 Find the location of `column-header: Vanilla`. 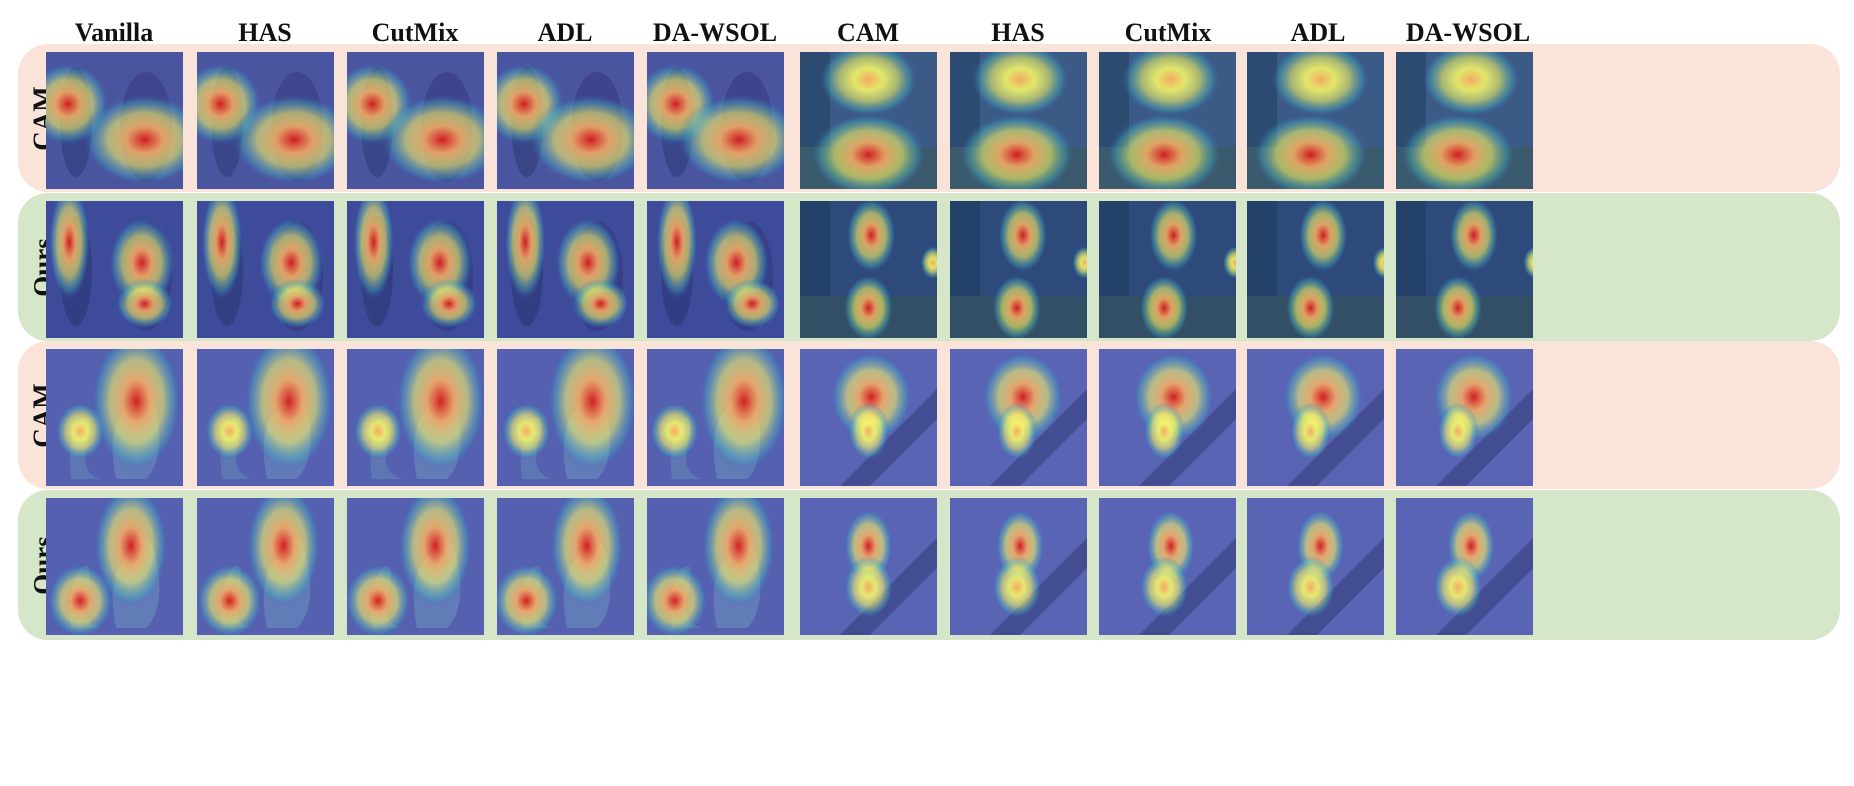

column-header: Vanilla is located at coordinates (114, 32).